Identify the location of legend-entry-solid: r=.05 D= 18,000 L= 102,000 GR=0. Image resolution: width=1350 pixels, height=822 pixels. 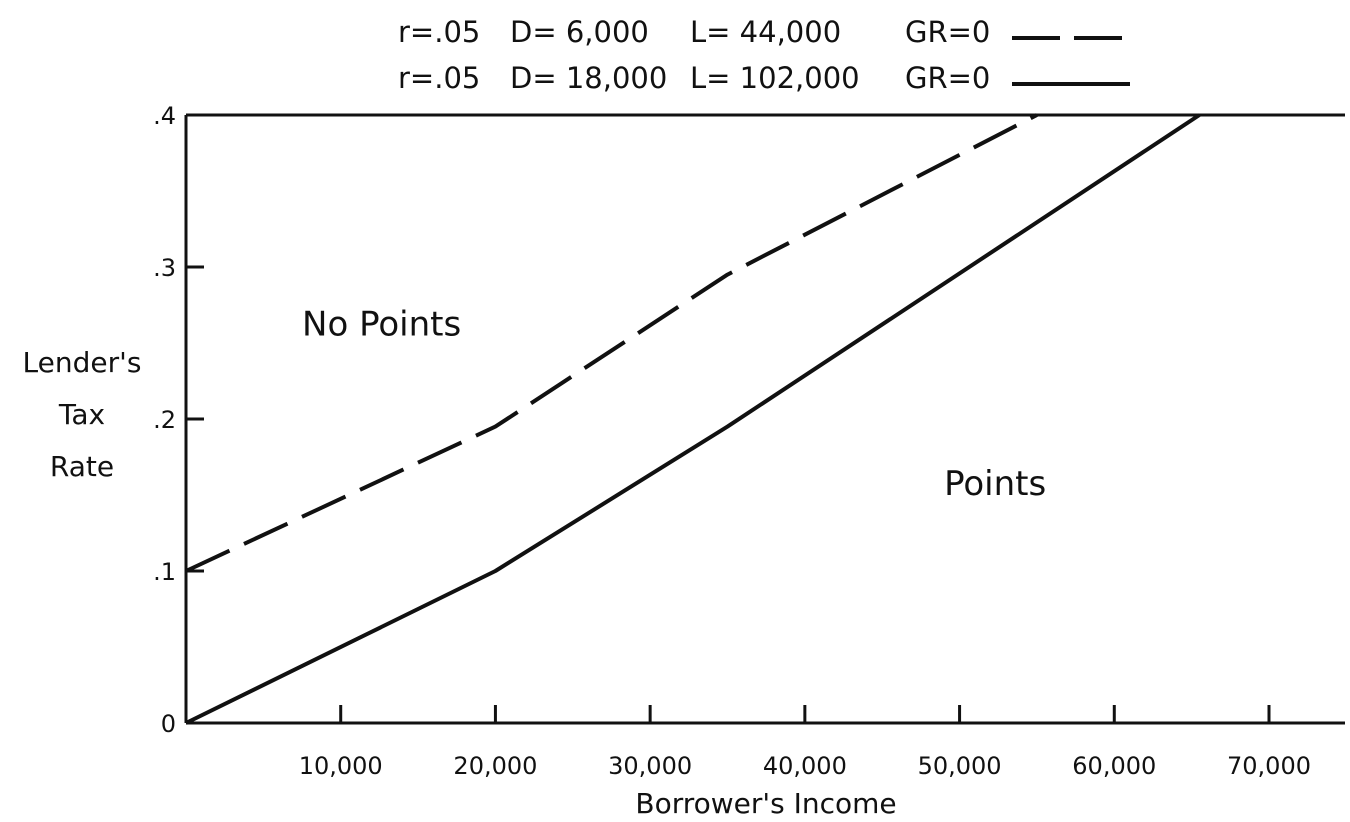
(764, 78).